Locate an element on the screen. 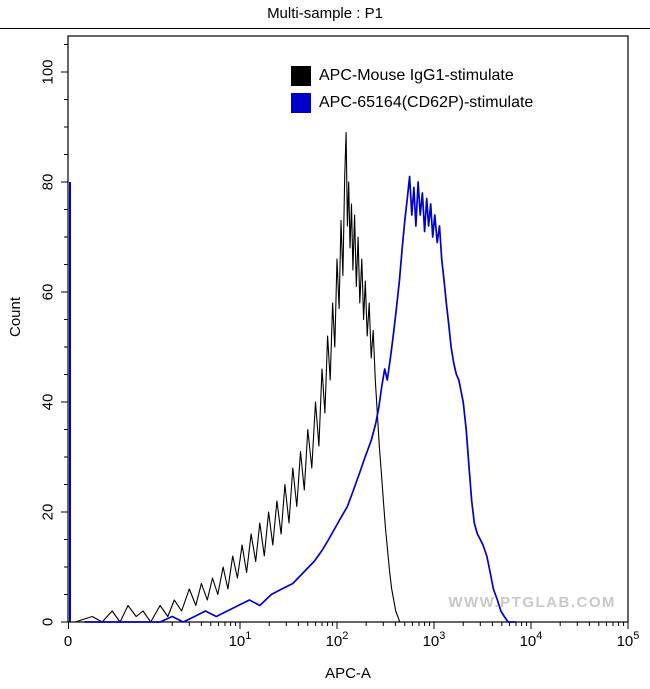 The width and height of the screenshot is (650, 689). svg-text: 40 is located at coordinates (48, 402).